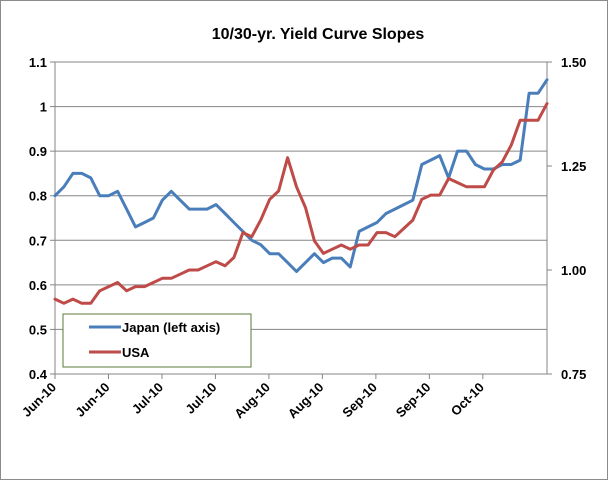 This screenshot has height=480, width=608. What do you see at coordinates (38, 285) in the screenshot?
I see `y-left-tick-label: 0.6` at bounding box center [38, 285].